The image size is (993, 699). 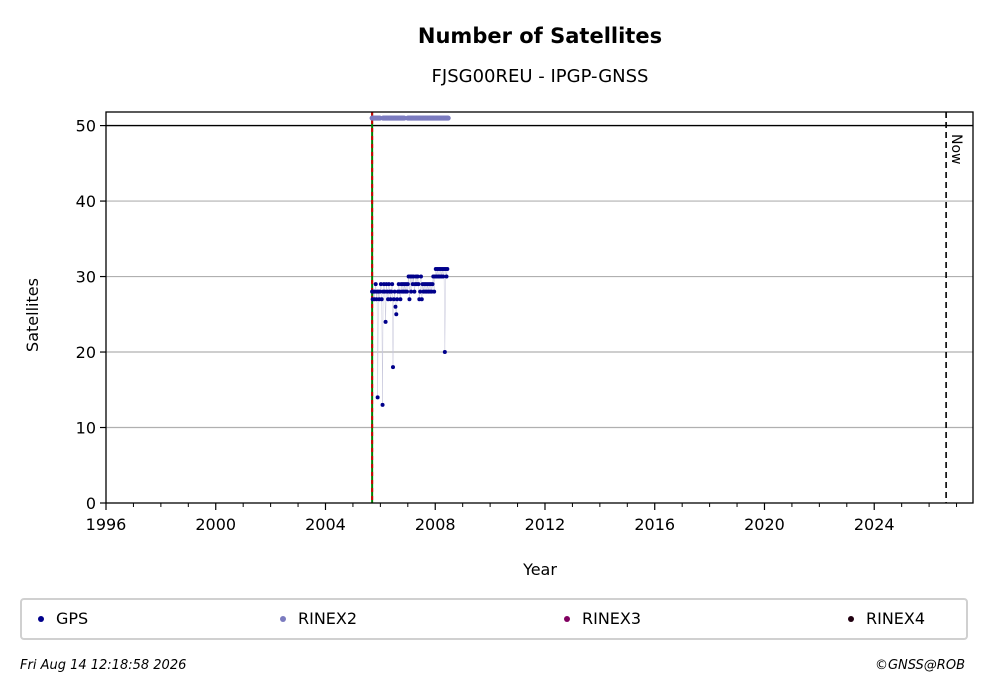 I want to click on x-tick-label: 2008, so click(x=435, y=524).